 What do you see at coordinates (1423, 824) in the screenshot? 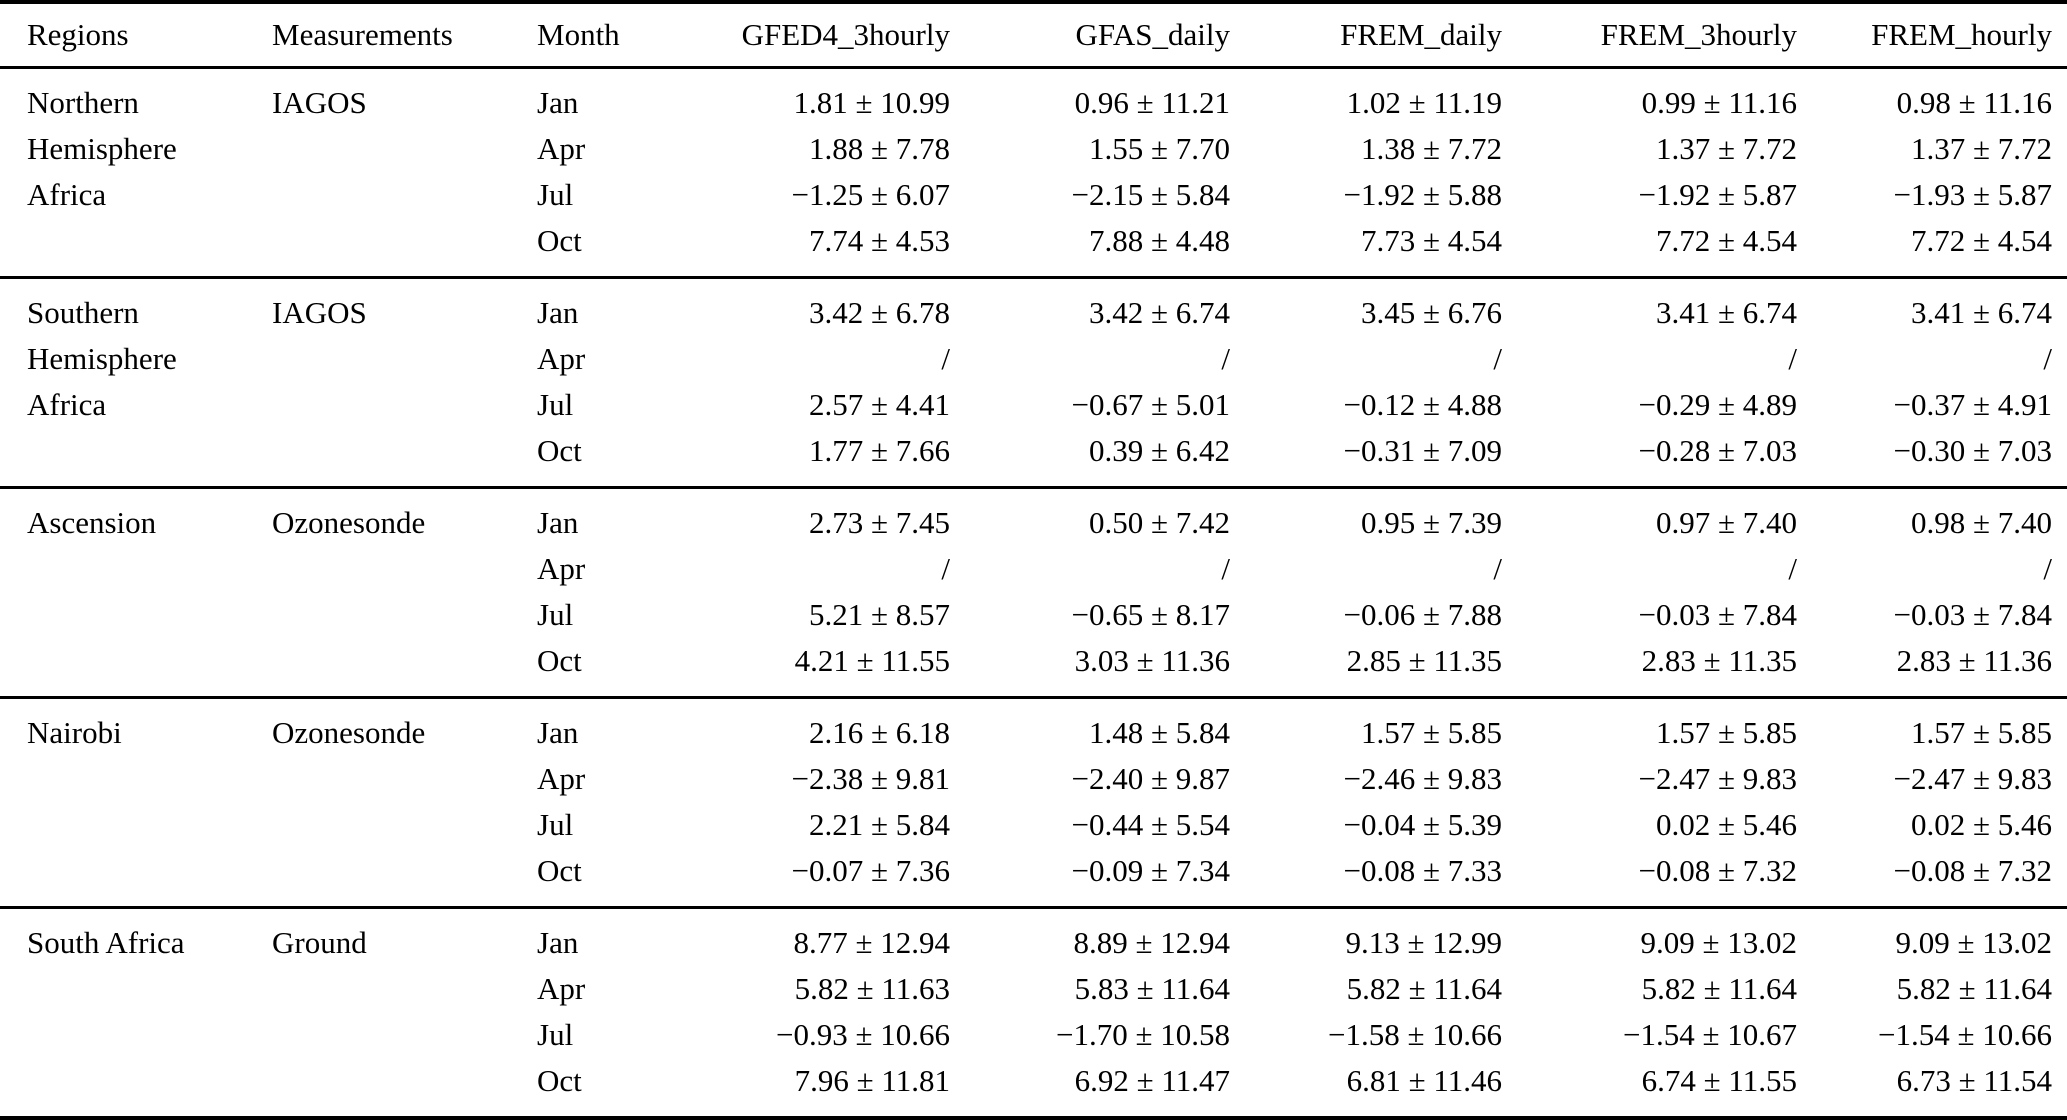
I see `value-cell: −0.04 ± 5.39` at bounding box center [1423, 824].